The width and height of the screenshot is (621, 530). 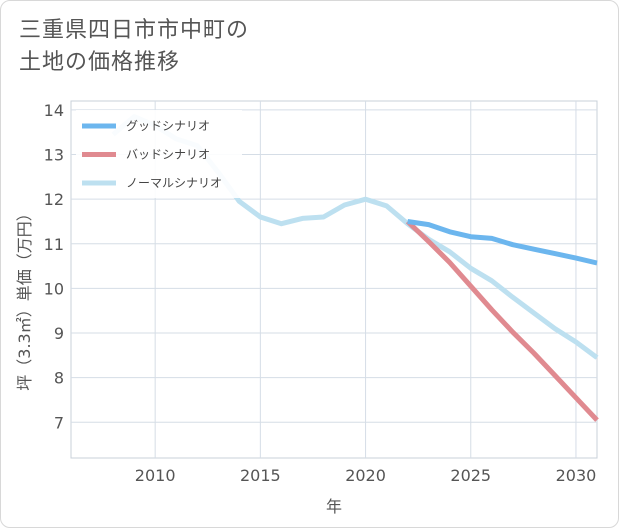 I want to click on legend-label-normal: ノーマルシナリオ, so click(x=174, y=183).